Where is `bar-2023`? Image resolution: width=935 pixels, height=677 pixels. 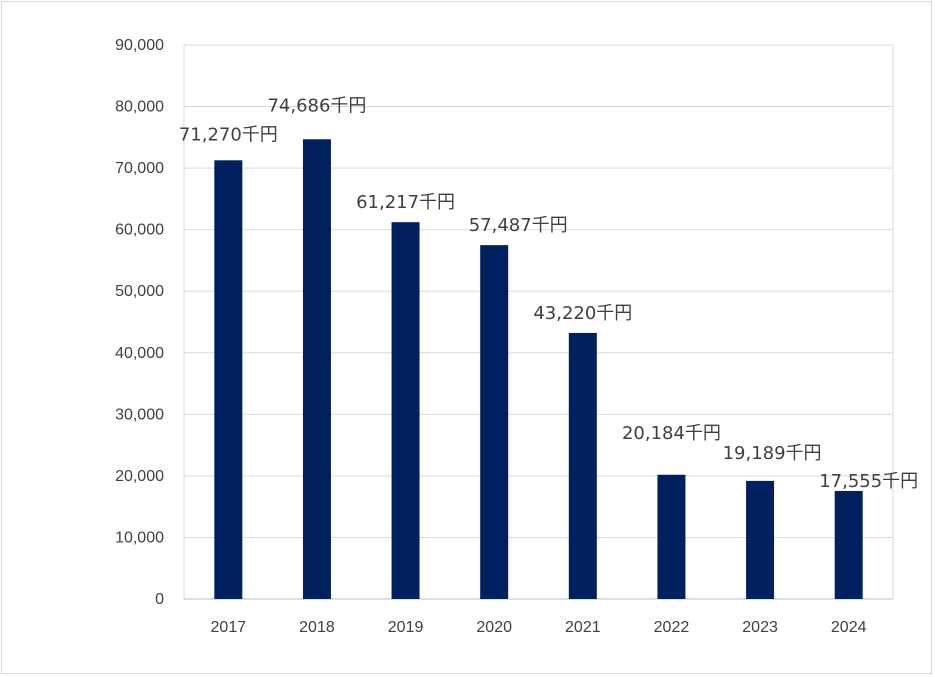 bar-2023 is located at coordinates (760, 539).